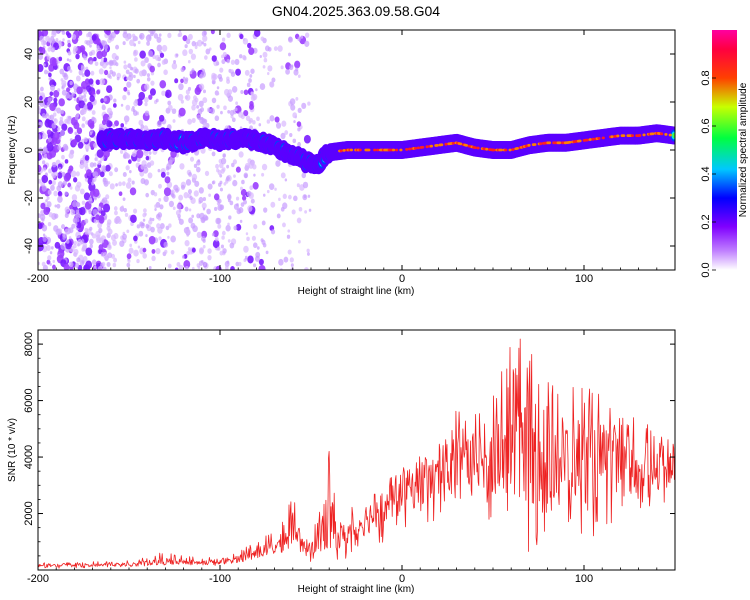 Image resolution: width=750 pixels, height=600 pixels. I want to click on spectrogram-x-tick-label: -100, so click(220, 279).